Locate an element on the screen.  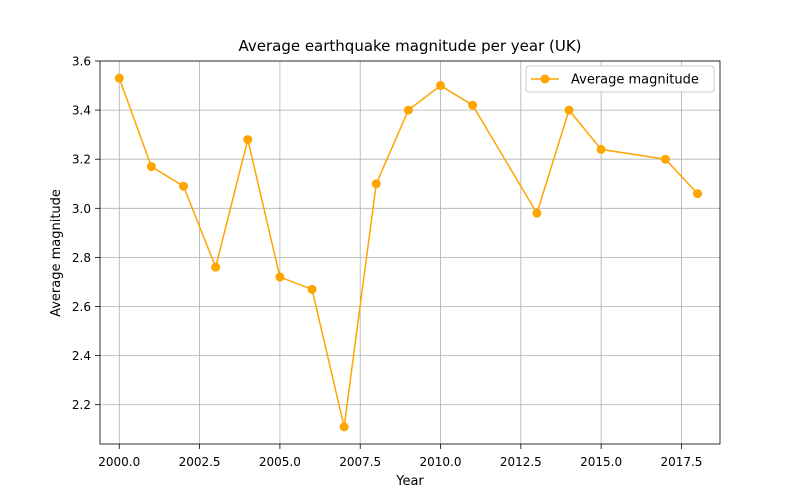
y-tick-label: 2.4 is located at coordinates (81, 356).